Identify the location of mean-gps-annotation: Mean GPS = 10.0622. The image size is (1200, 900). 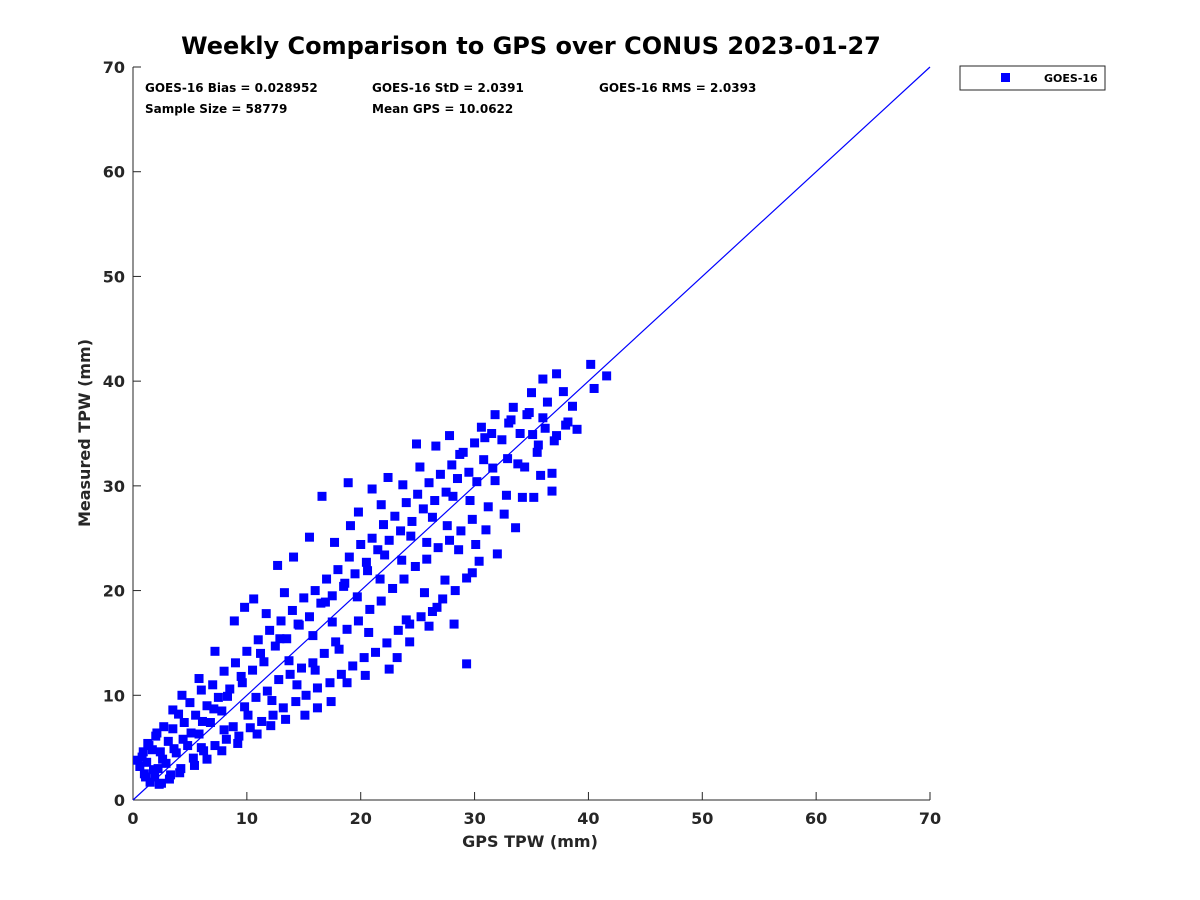
(442, 109).